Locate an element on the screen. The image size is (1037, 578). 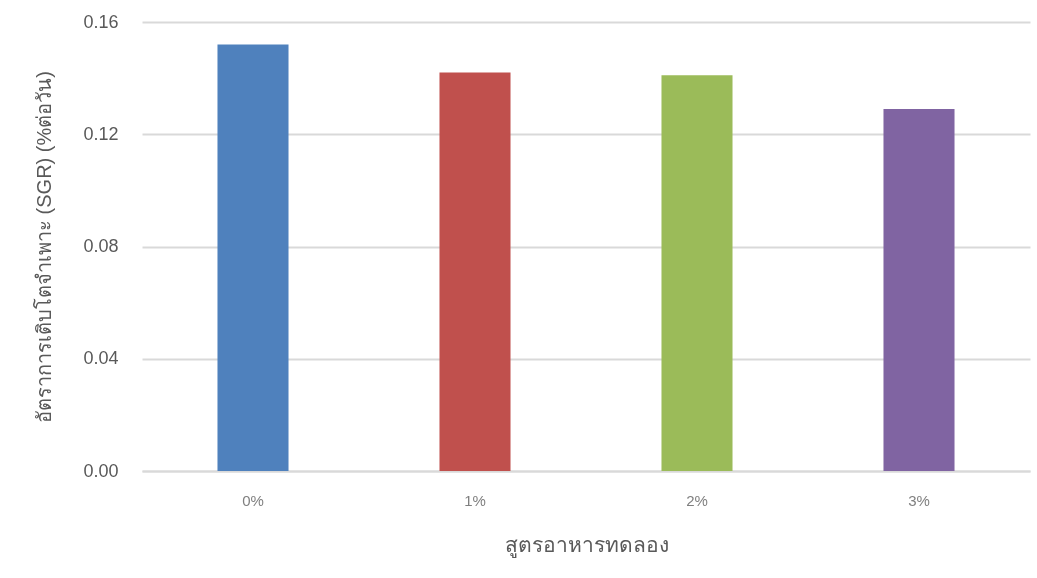
y-tick-label: 0.12 is located at coordinates (101, 133).